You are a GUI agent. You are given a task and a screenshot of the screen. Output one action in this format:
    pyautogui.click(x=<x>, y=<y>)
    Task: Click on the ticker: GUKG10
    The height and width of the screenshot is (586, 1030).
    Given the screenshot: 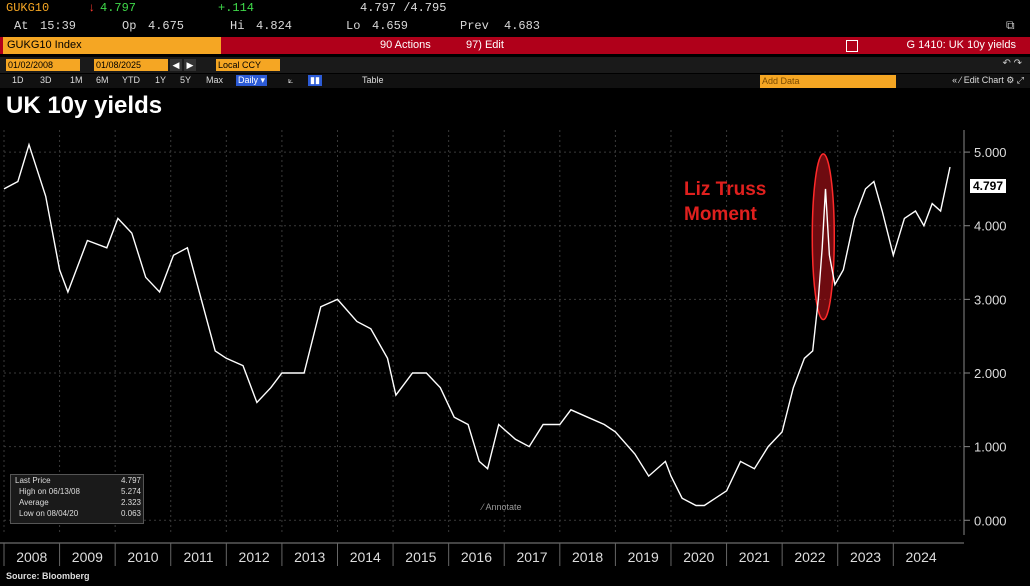 What is the action you would take?
    pyautogui.click(x=28, y=8)
    